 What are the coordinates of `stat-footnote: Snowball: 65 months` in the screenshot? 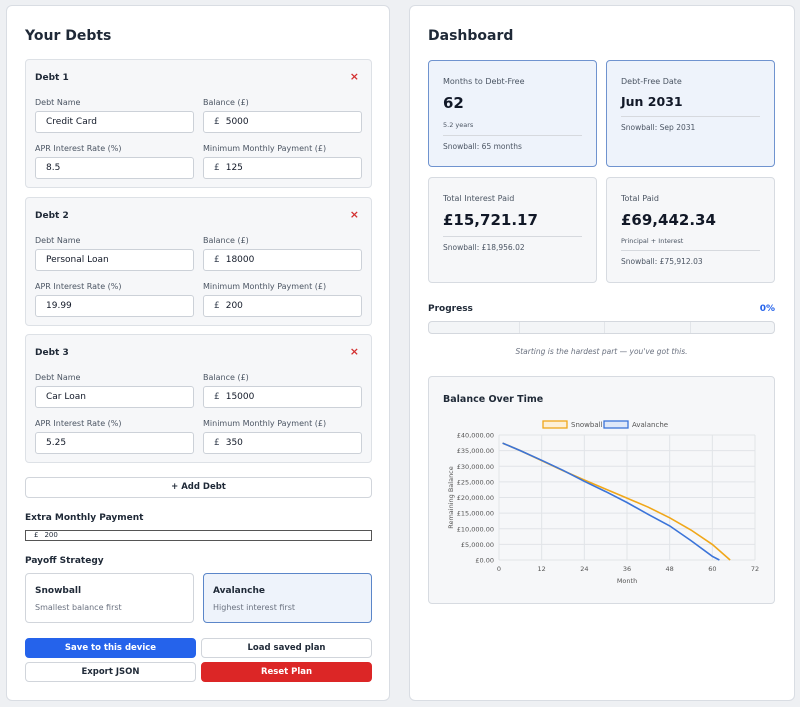 It's located at (482, 146).